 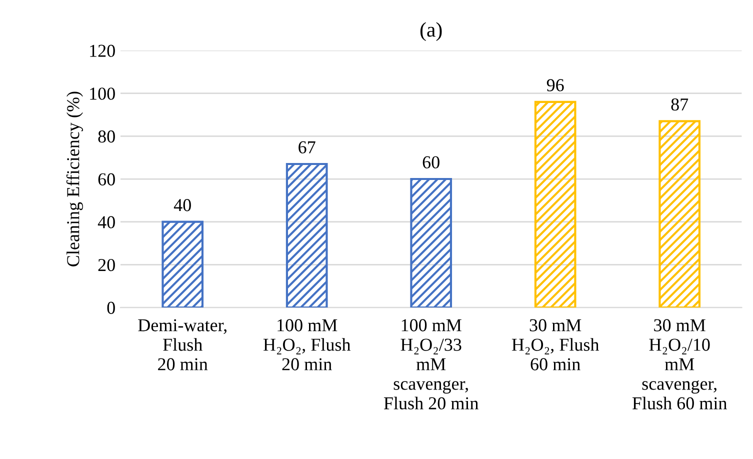 What do you see at coordinates (431, 162) in the screenshot?
I see `data-label: 60` at bounding box center [431, 162].